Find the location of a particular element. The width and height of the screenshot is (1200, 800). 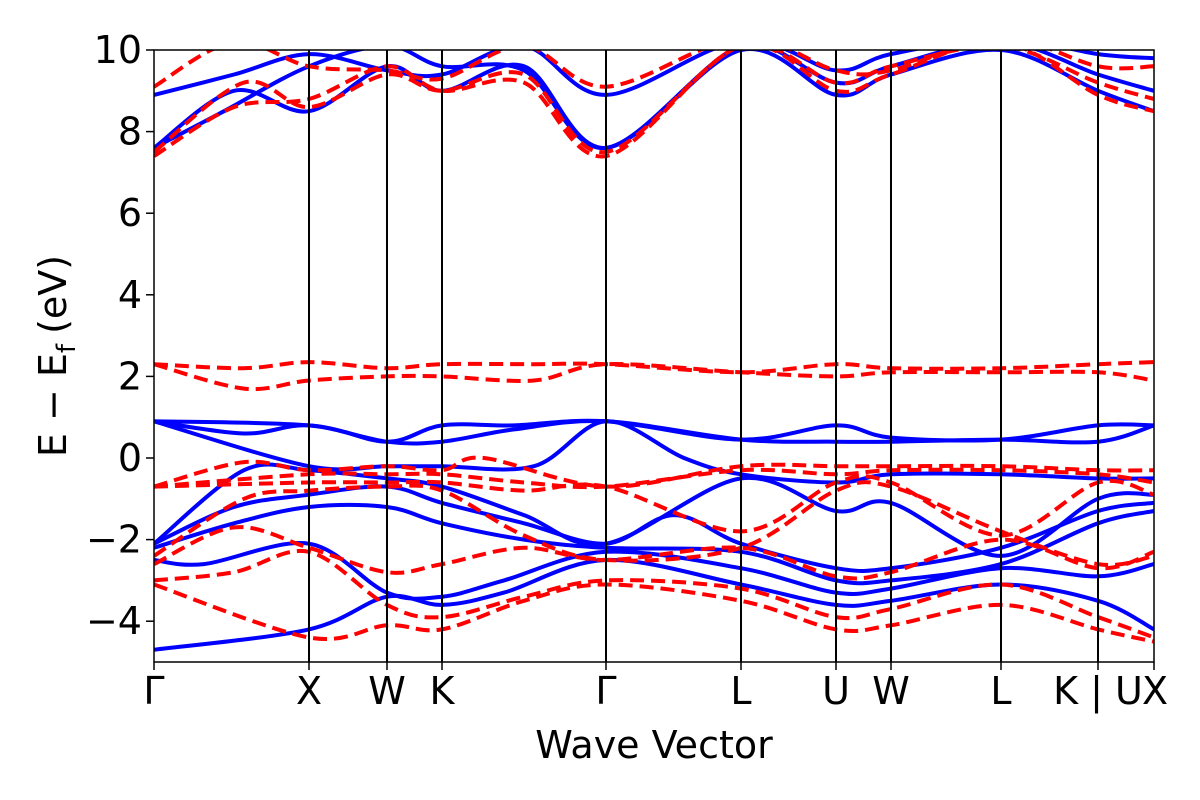

y-tick-label: −4 is located at coordinates (114, 621).